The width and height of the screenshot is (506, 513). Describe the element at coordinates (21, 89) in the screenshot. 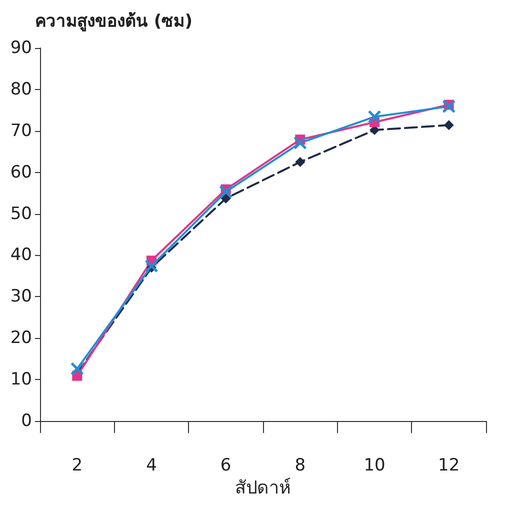

I see `y-tick-label: 80` at that location.